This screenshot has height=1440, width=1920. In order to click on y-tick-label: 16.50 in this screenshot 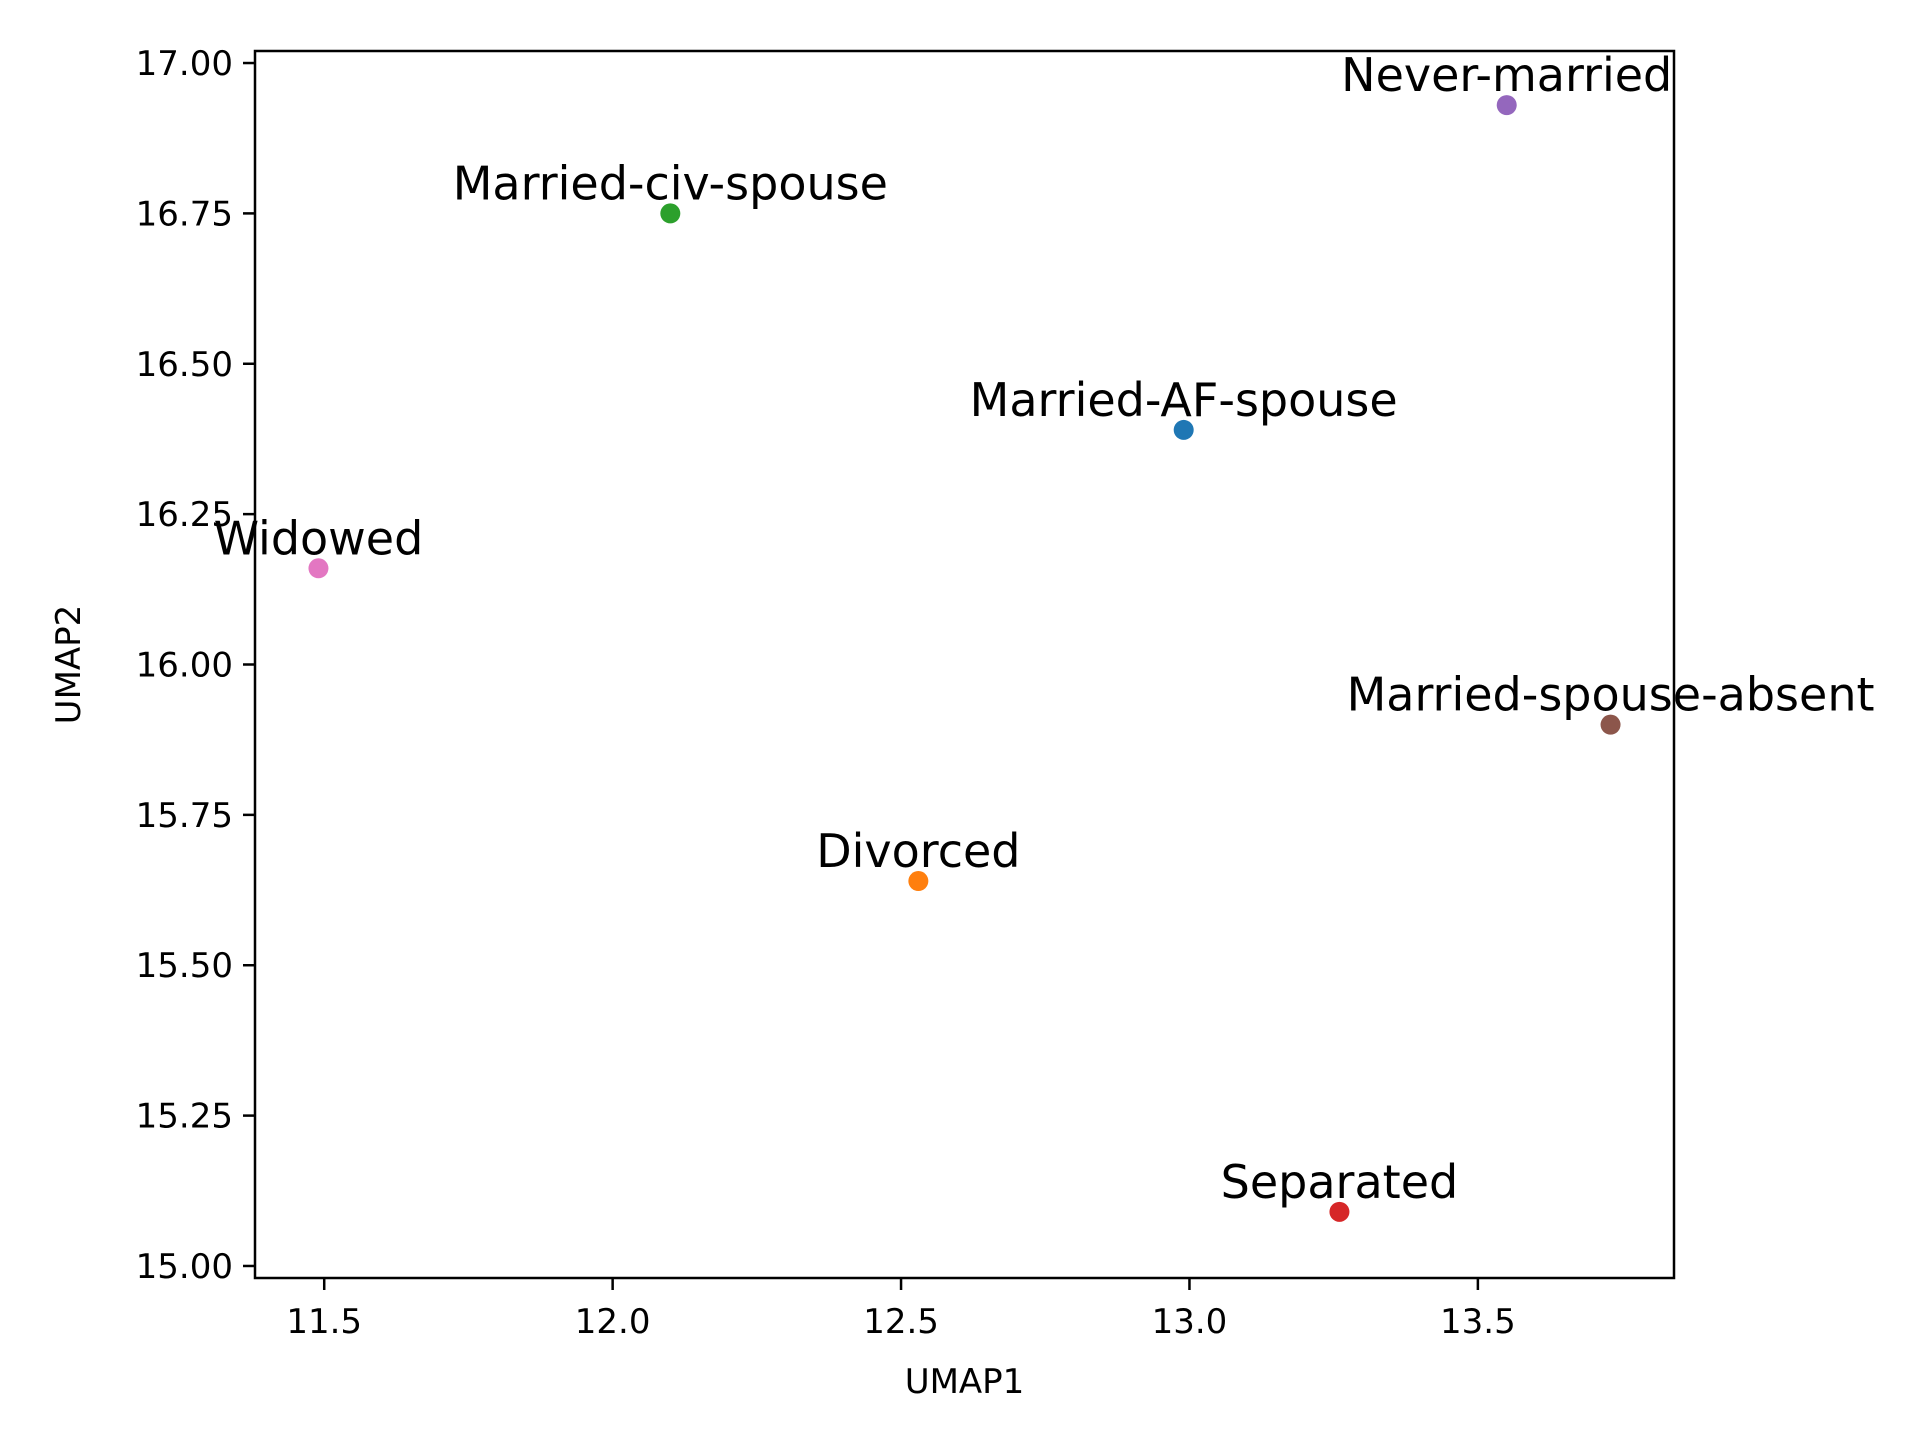, I will do `click(184, 365)`.